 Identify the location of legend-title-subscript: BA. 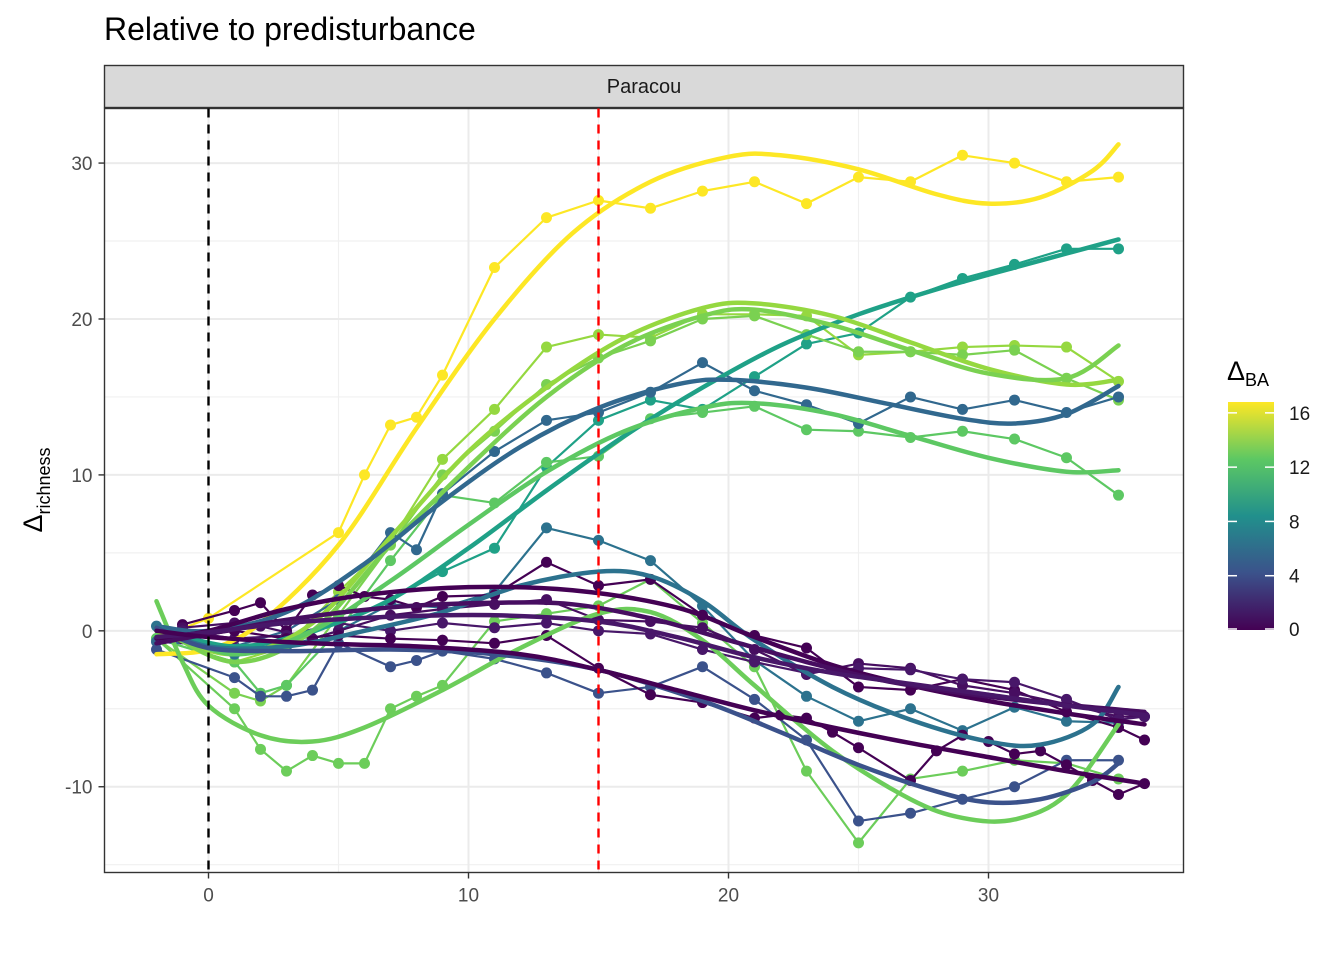
(1257, 380).